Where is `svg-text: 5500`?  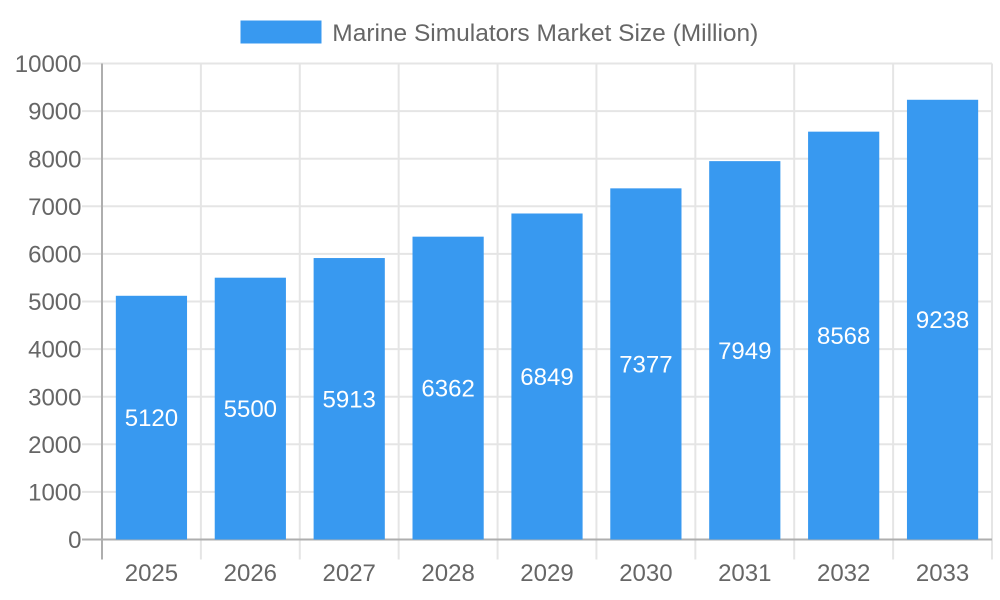 svg-text: 5500 is located at coordinates (250, 409).